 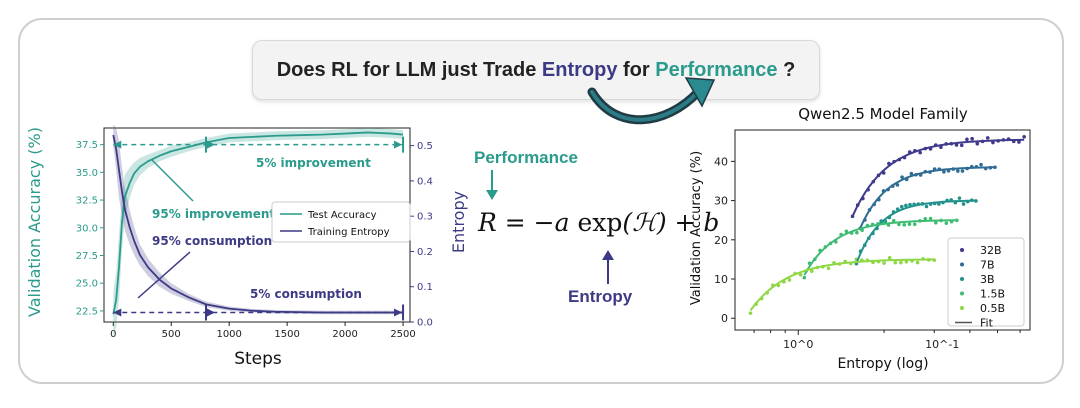 I want to click on right-ytick-label: 0, so click(x=724, y=318).